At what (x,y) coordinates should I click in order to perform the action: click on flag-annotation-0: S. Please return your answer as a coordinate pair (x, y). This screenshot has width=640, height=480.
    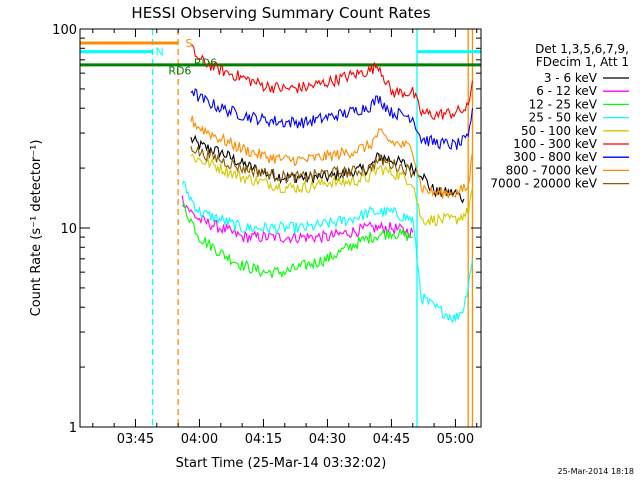
    Looking at the image, I should click on (188, 43).